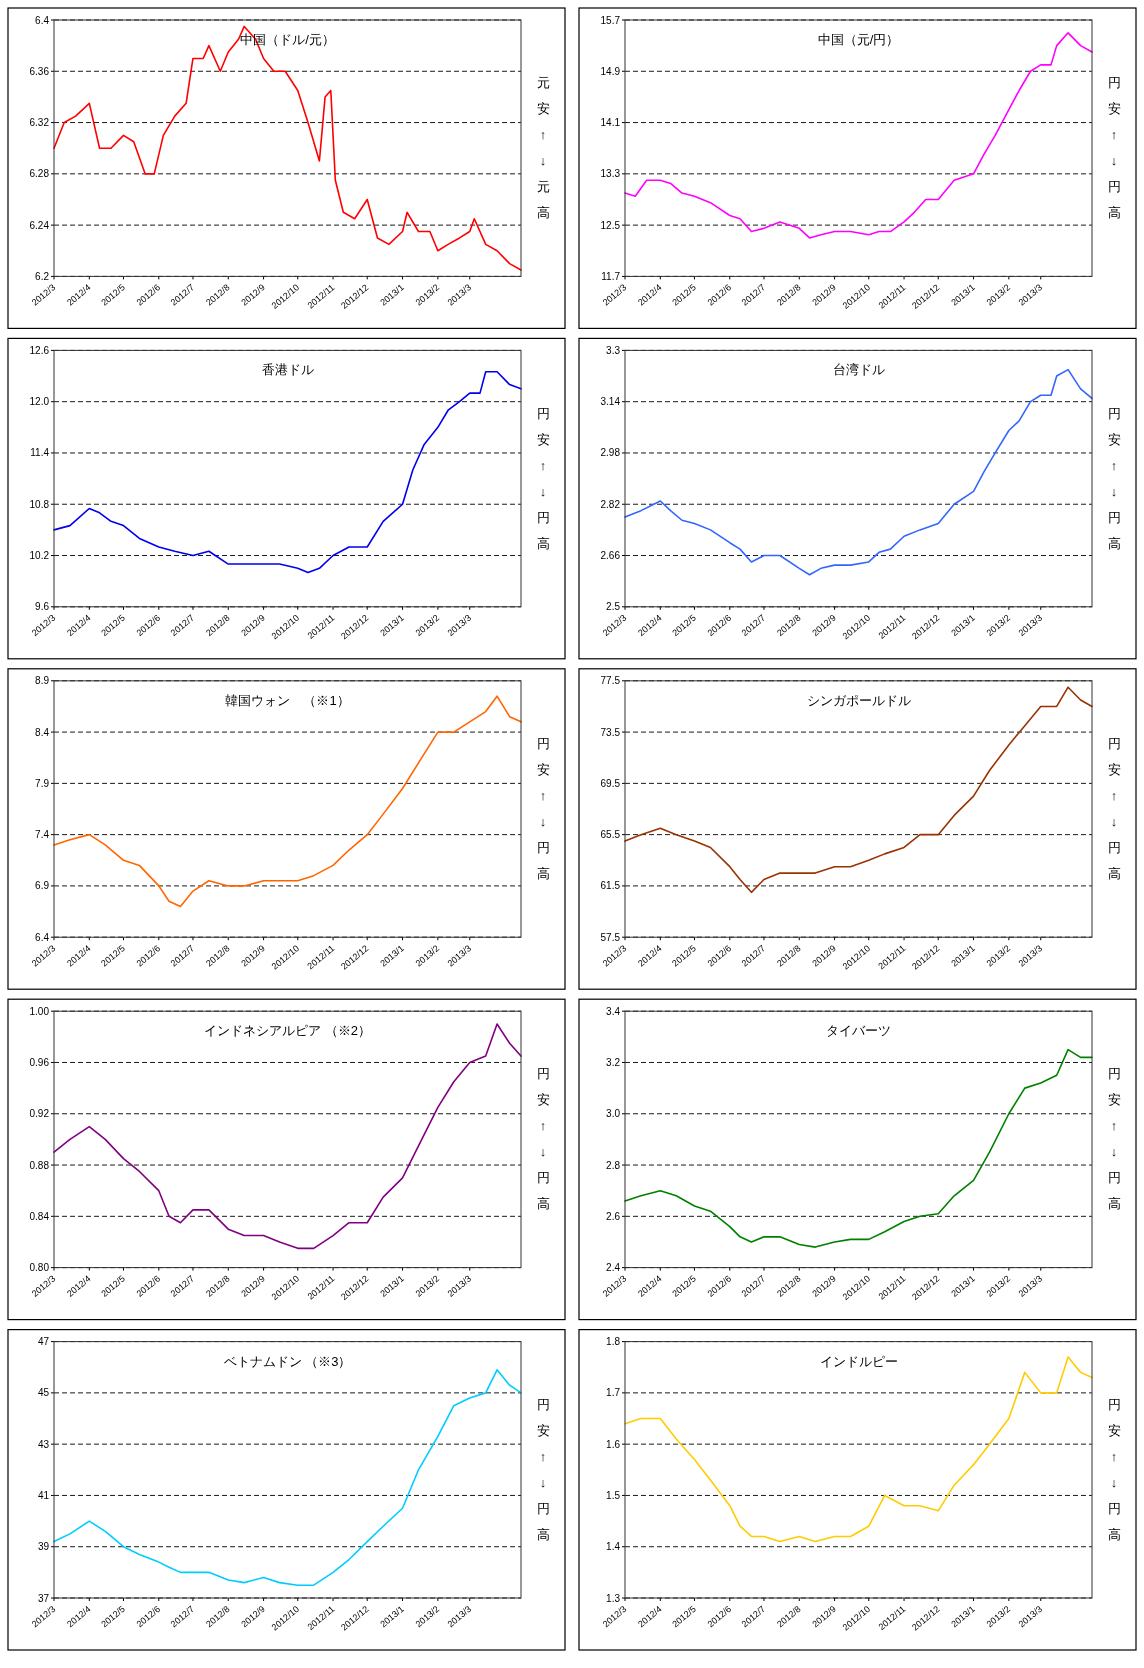  What do you see at coordinates (610, 783) in the screenshot?
I see `y-tick-label: 69.5` at bounding box center [610, 783].